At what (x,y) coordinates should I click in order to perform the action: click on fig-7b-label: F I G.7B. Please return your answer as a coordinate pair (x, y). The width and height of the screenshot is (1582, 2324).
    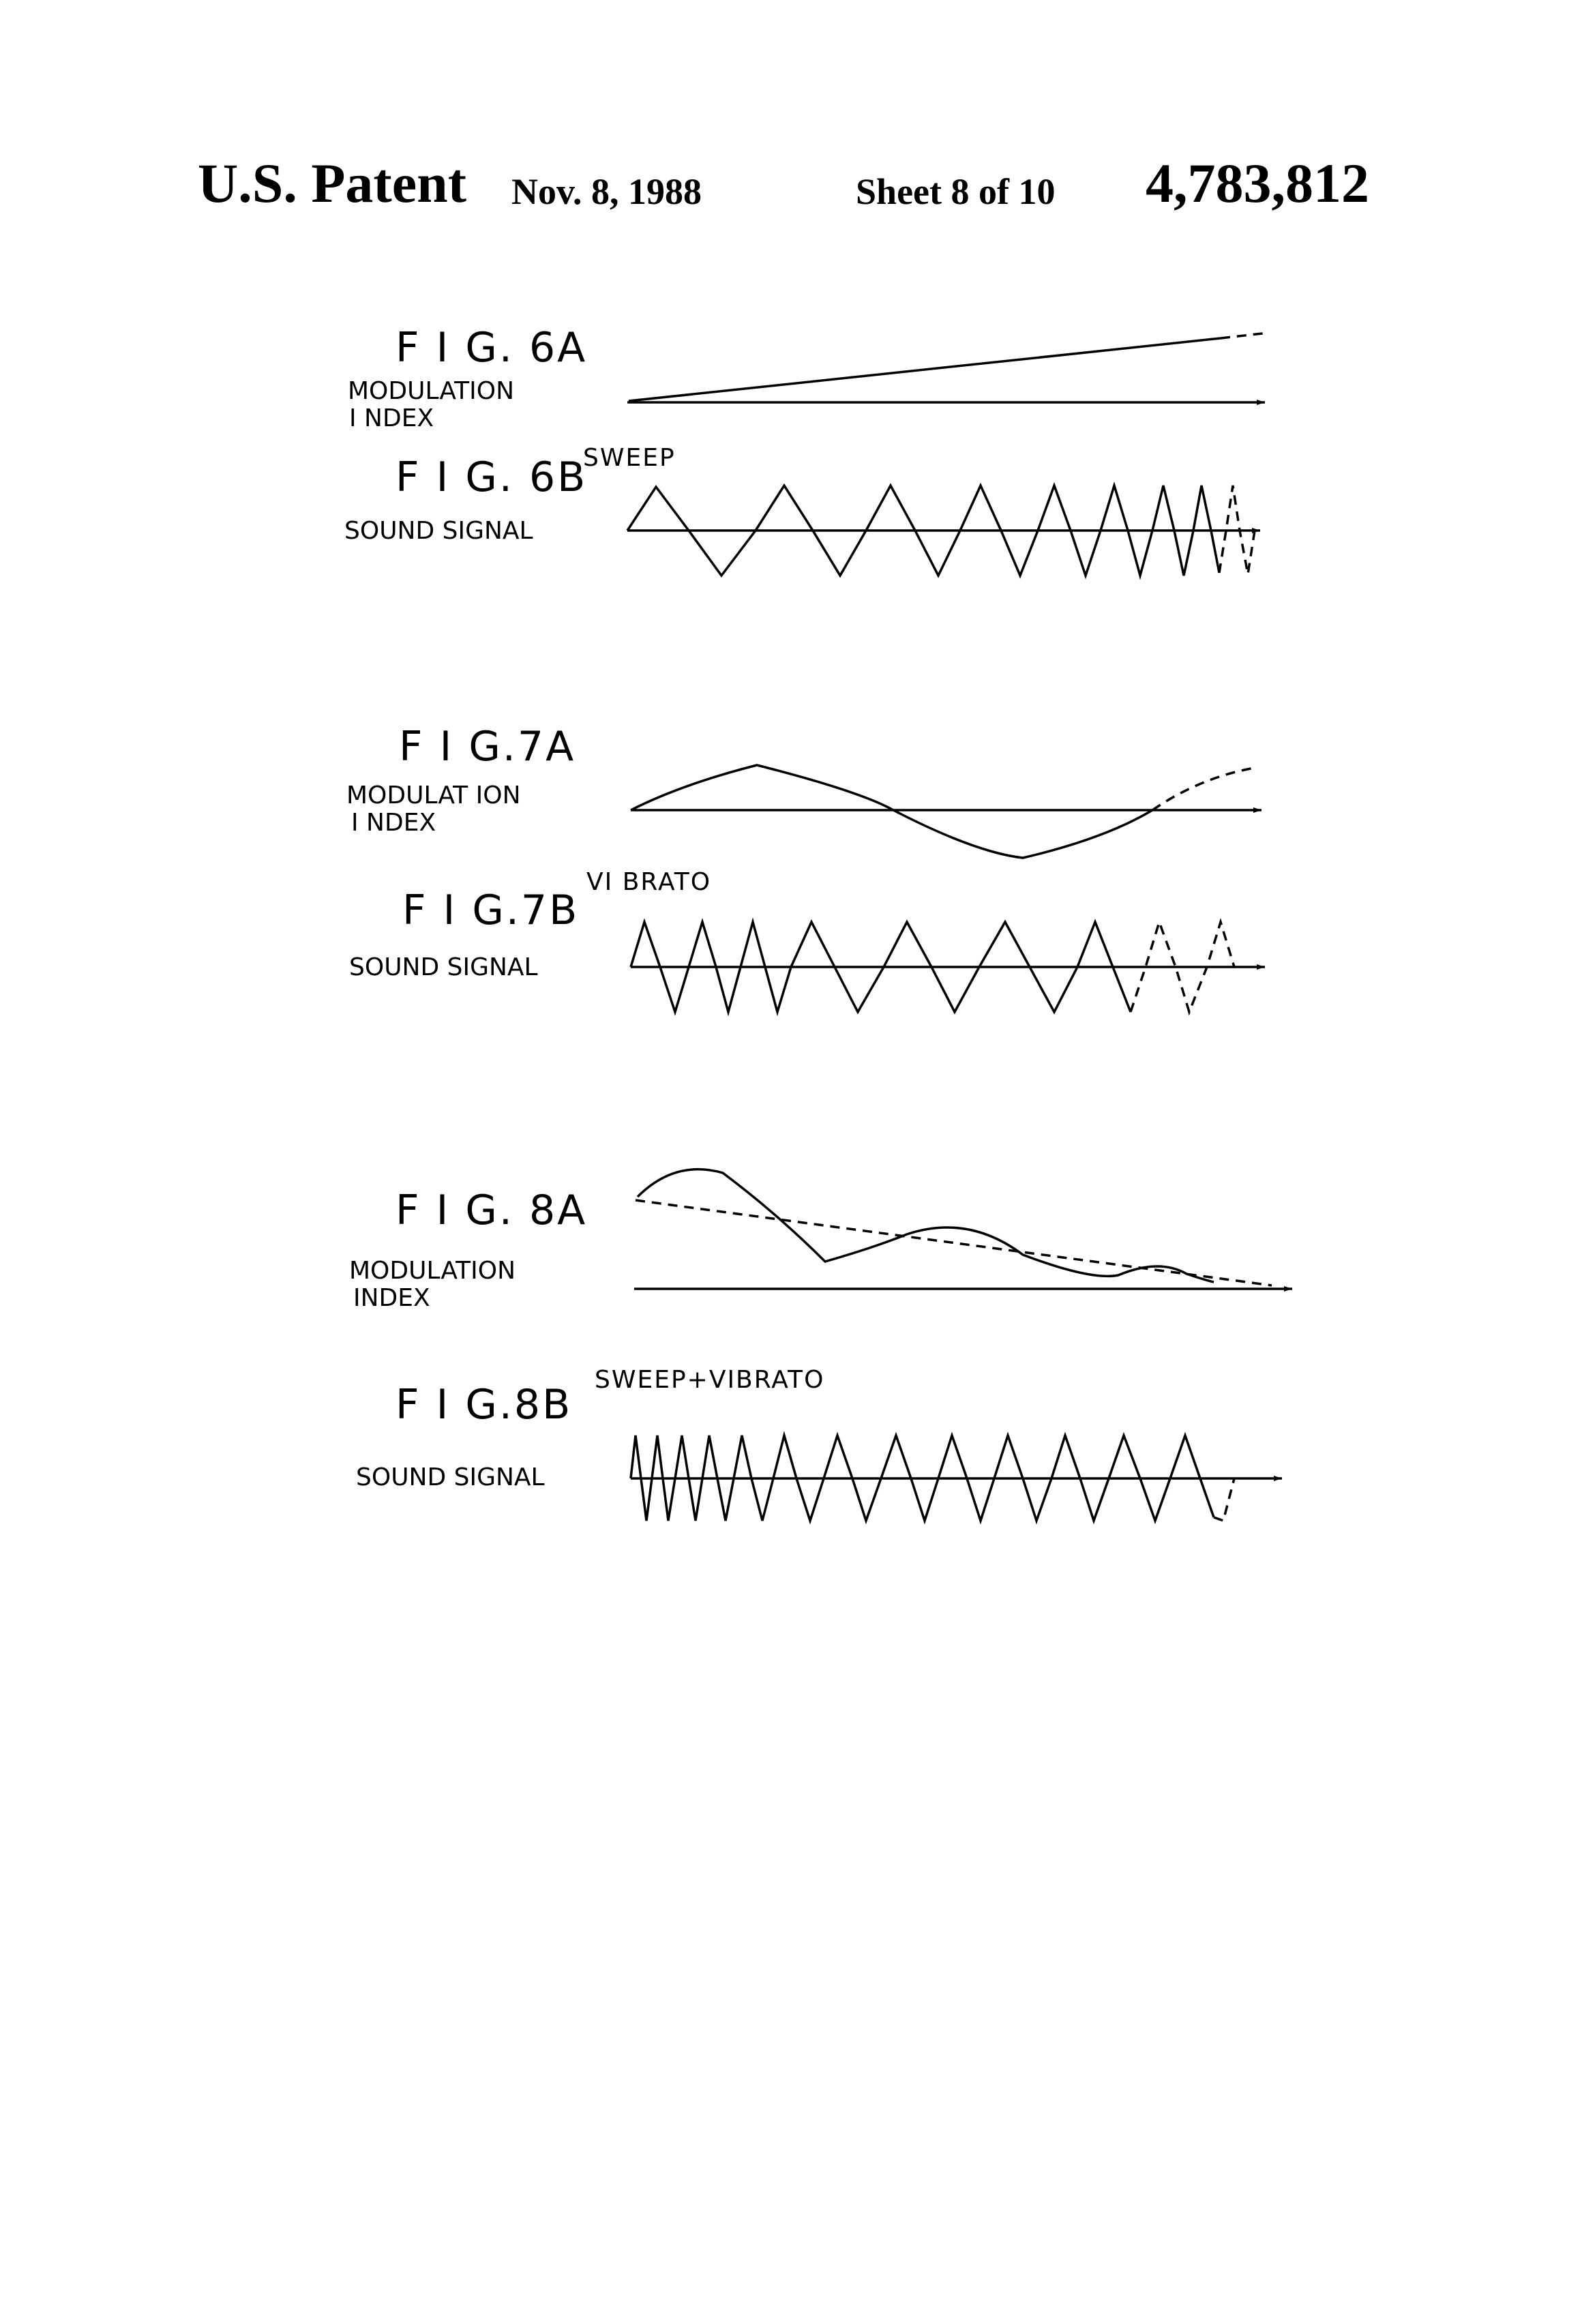
    Looking at the image, I should click on (490, 910).